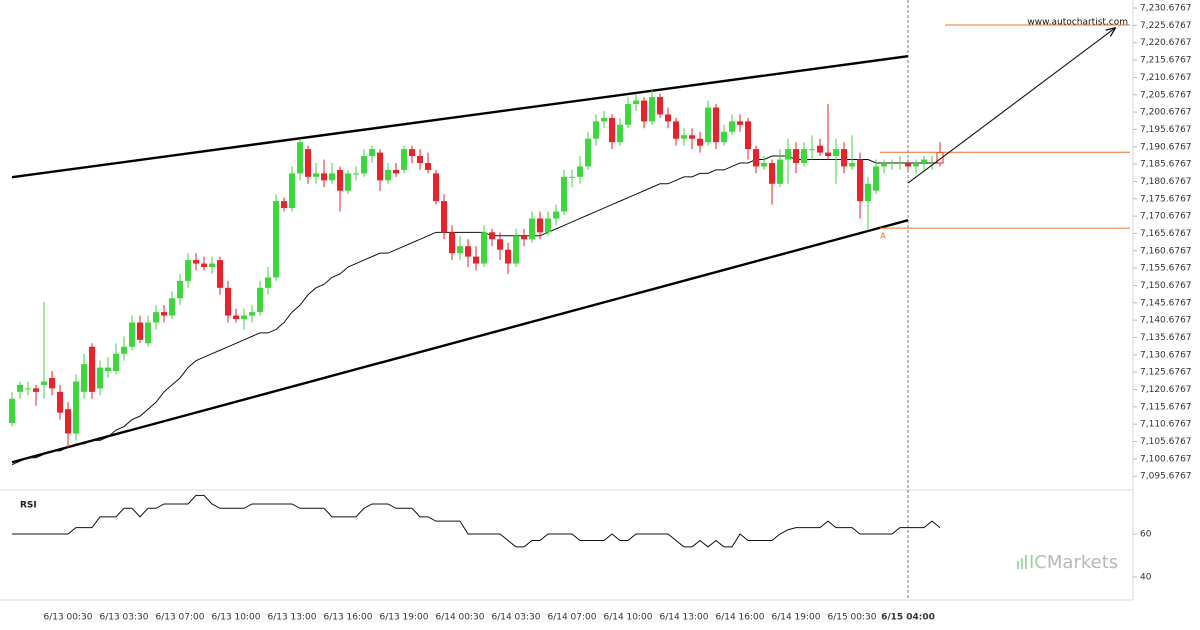 The width and height of the screenshot is (1200, 630). Describe the element at coordinates (179, 618) in the screenshot. I see `x-tick-label: 6/13 07:00` at that location.